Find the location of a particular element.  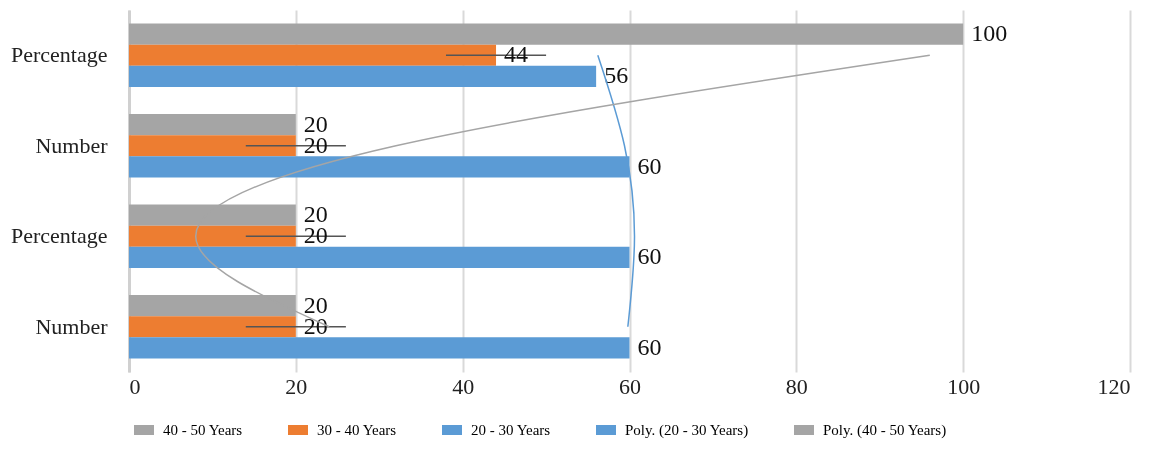

x-tick-label: 120 is located at coordinates (1114, 386).